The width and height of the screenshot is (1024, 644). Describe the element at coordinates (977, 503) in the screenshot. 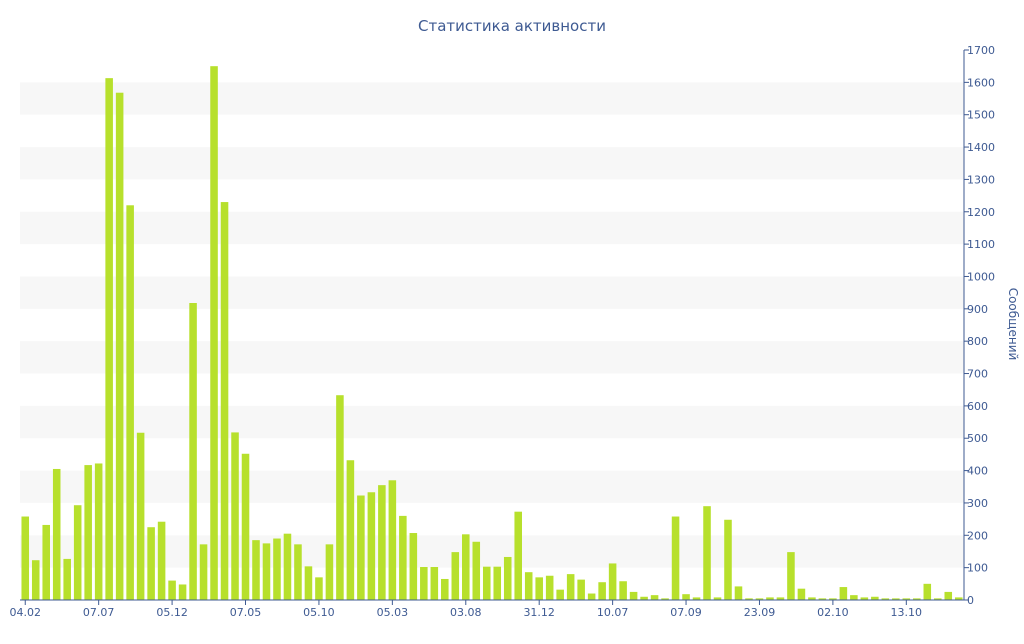

I see `y-tick-label: 300` at that location.